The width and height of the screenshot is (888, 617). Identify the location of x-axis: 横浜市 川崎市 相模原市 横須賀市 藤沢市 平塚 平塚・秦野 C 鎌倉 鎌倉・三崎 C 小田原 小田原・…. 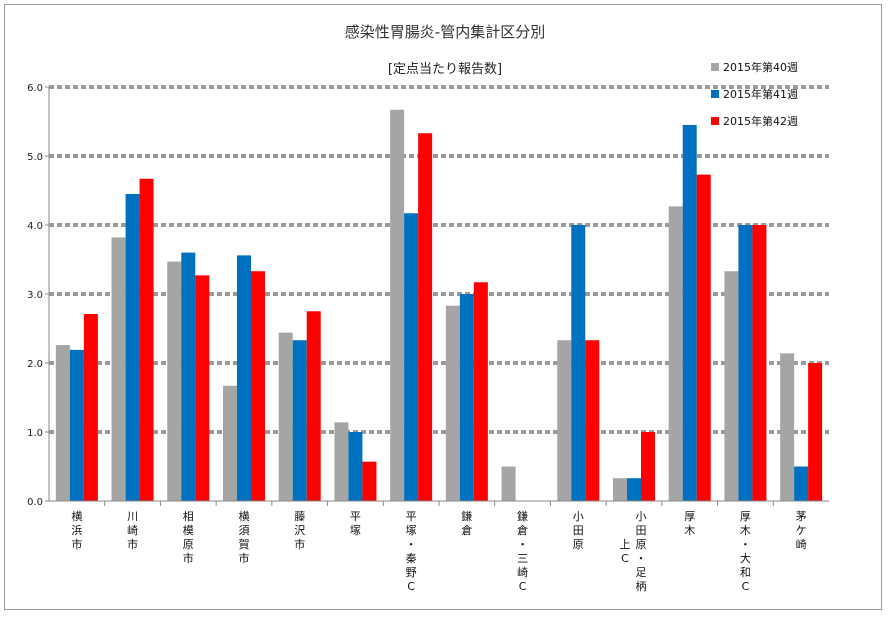
(439, 546).